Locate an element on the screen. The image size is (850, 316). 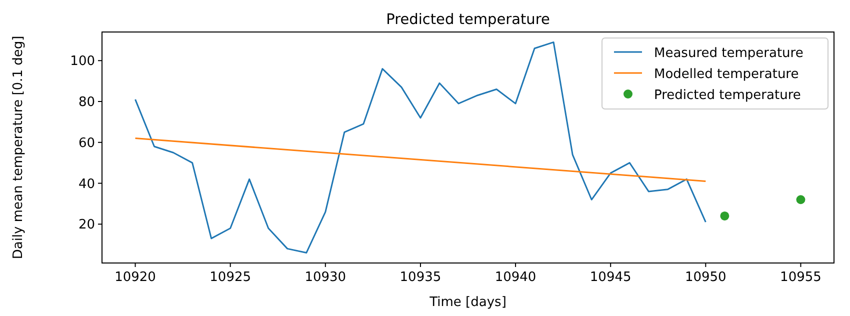
x-tick-label: 10930 is located at coordinates (325, 277).